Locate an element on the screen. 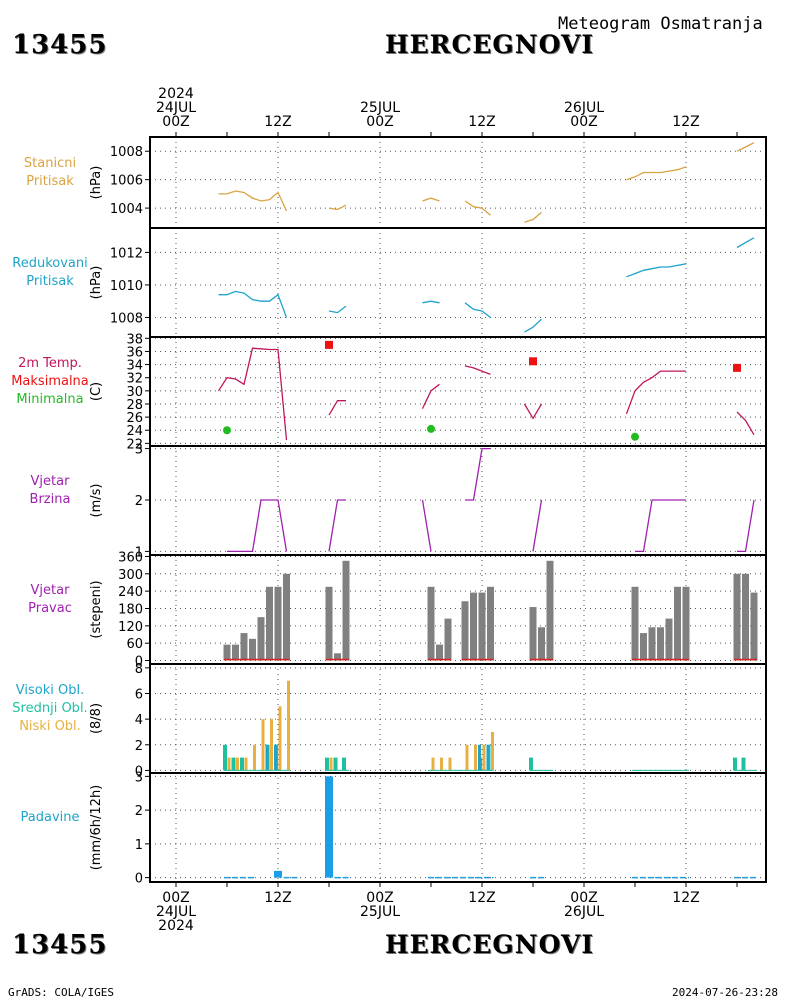 The image size is (800, 1000). footer-credit: GrADS: COLA/IGES is located at coordinates (61, 992).